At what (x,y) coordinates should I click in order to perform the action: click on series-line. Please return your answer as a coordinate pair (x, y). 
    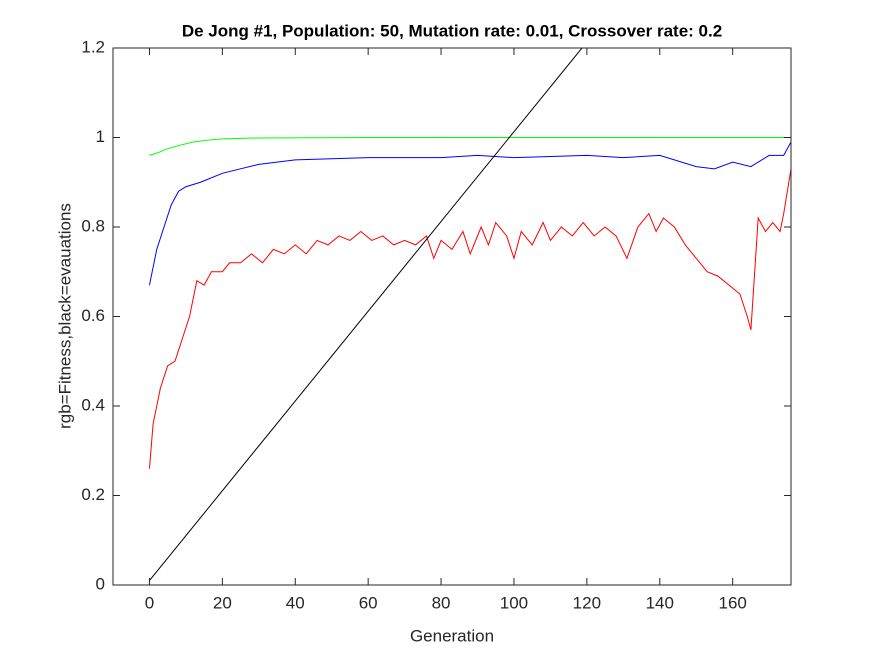
    Looking at the image, I should click on (470, 146).